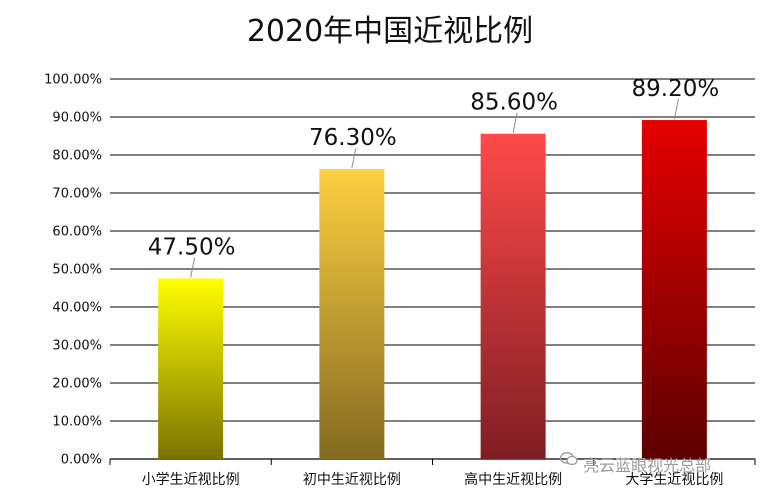 This screenshot has width=780, height=498. What do you see at coordinates (676, 89) in the screenshot?
I see `data-label: 89.20%` at bounding box center [676, 89].